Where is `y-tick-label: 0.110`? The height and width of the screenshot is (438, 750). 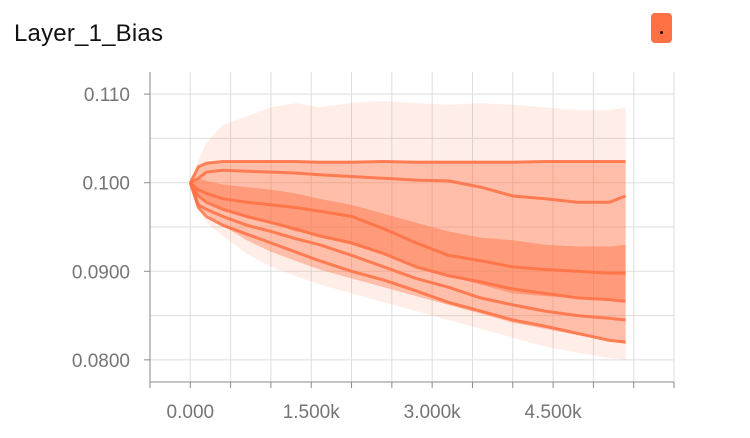 y-tick-label: 0.110 is located at coordinates (107, 95).